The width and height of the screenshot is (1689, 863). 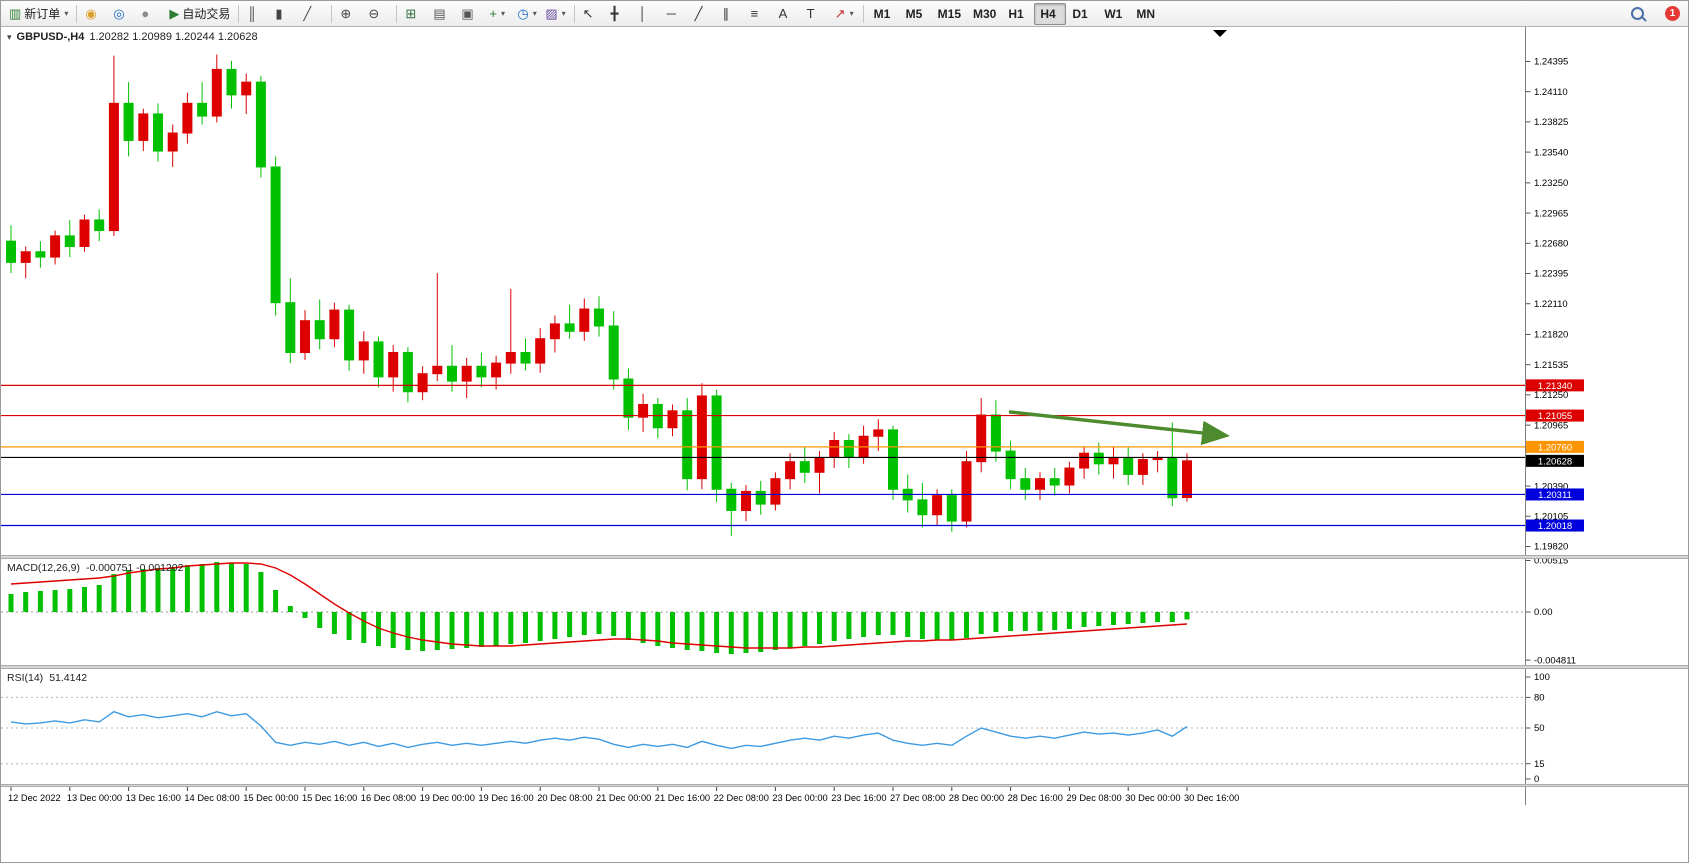 I want to click on trendline-button: ╱, so click(x=705, y=14).